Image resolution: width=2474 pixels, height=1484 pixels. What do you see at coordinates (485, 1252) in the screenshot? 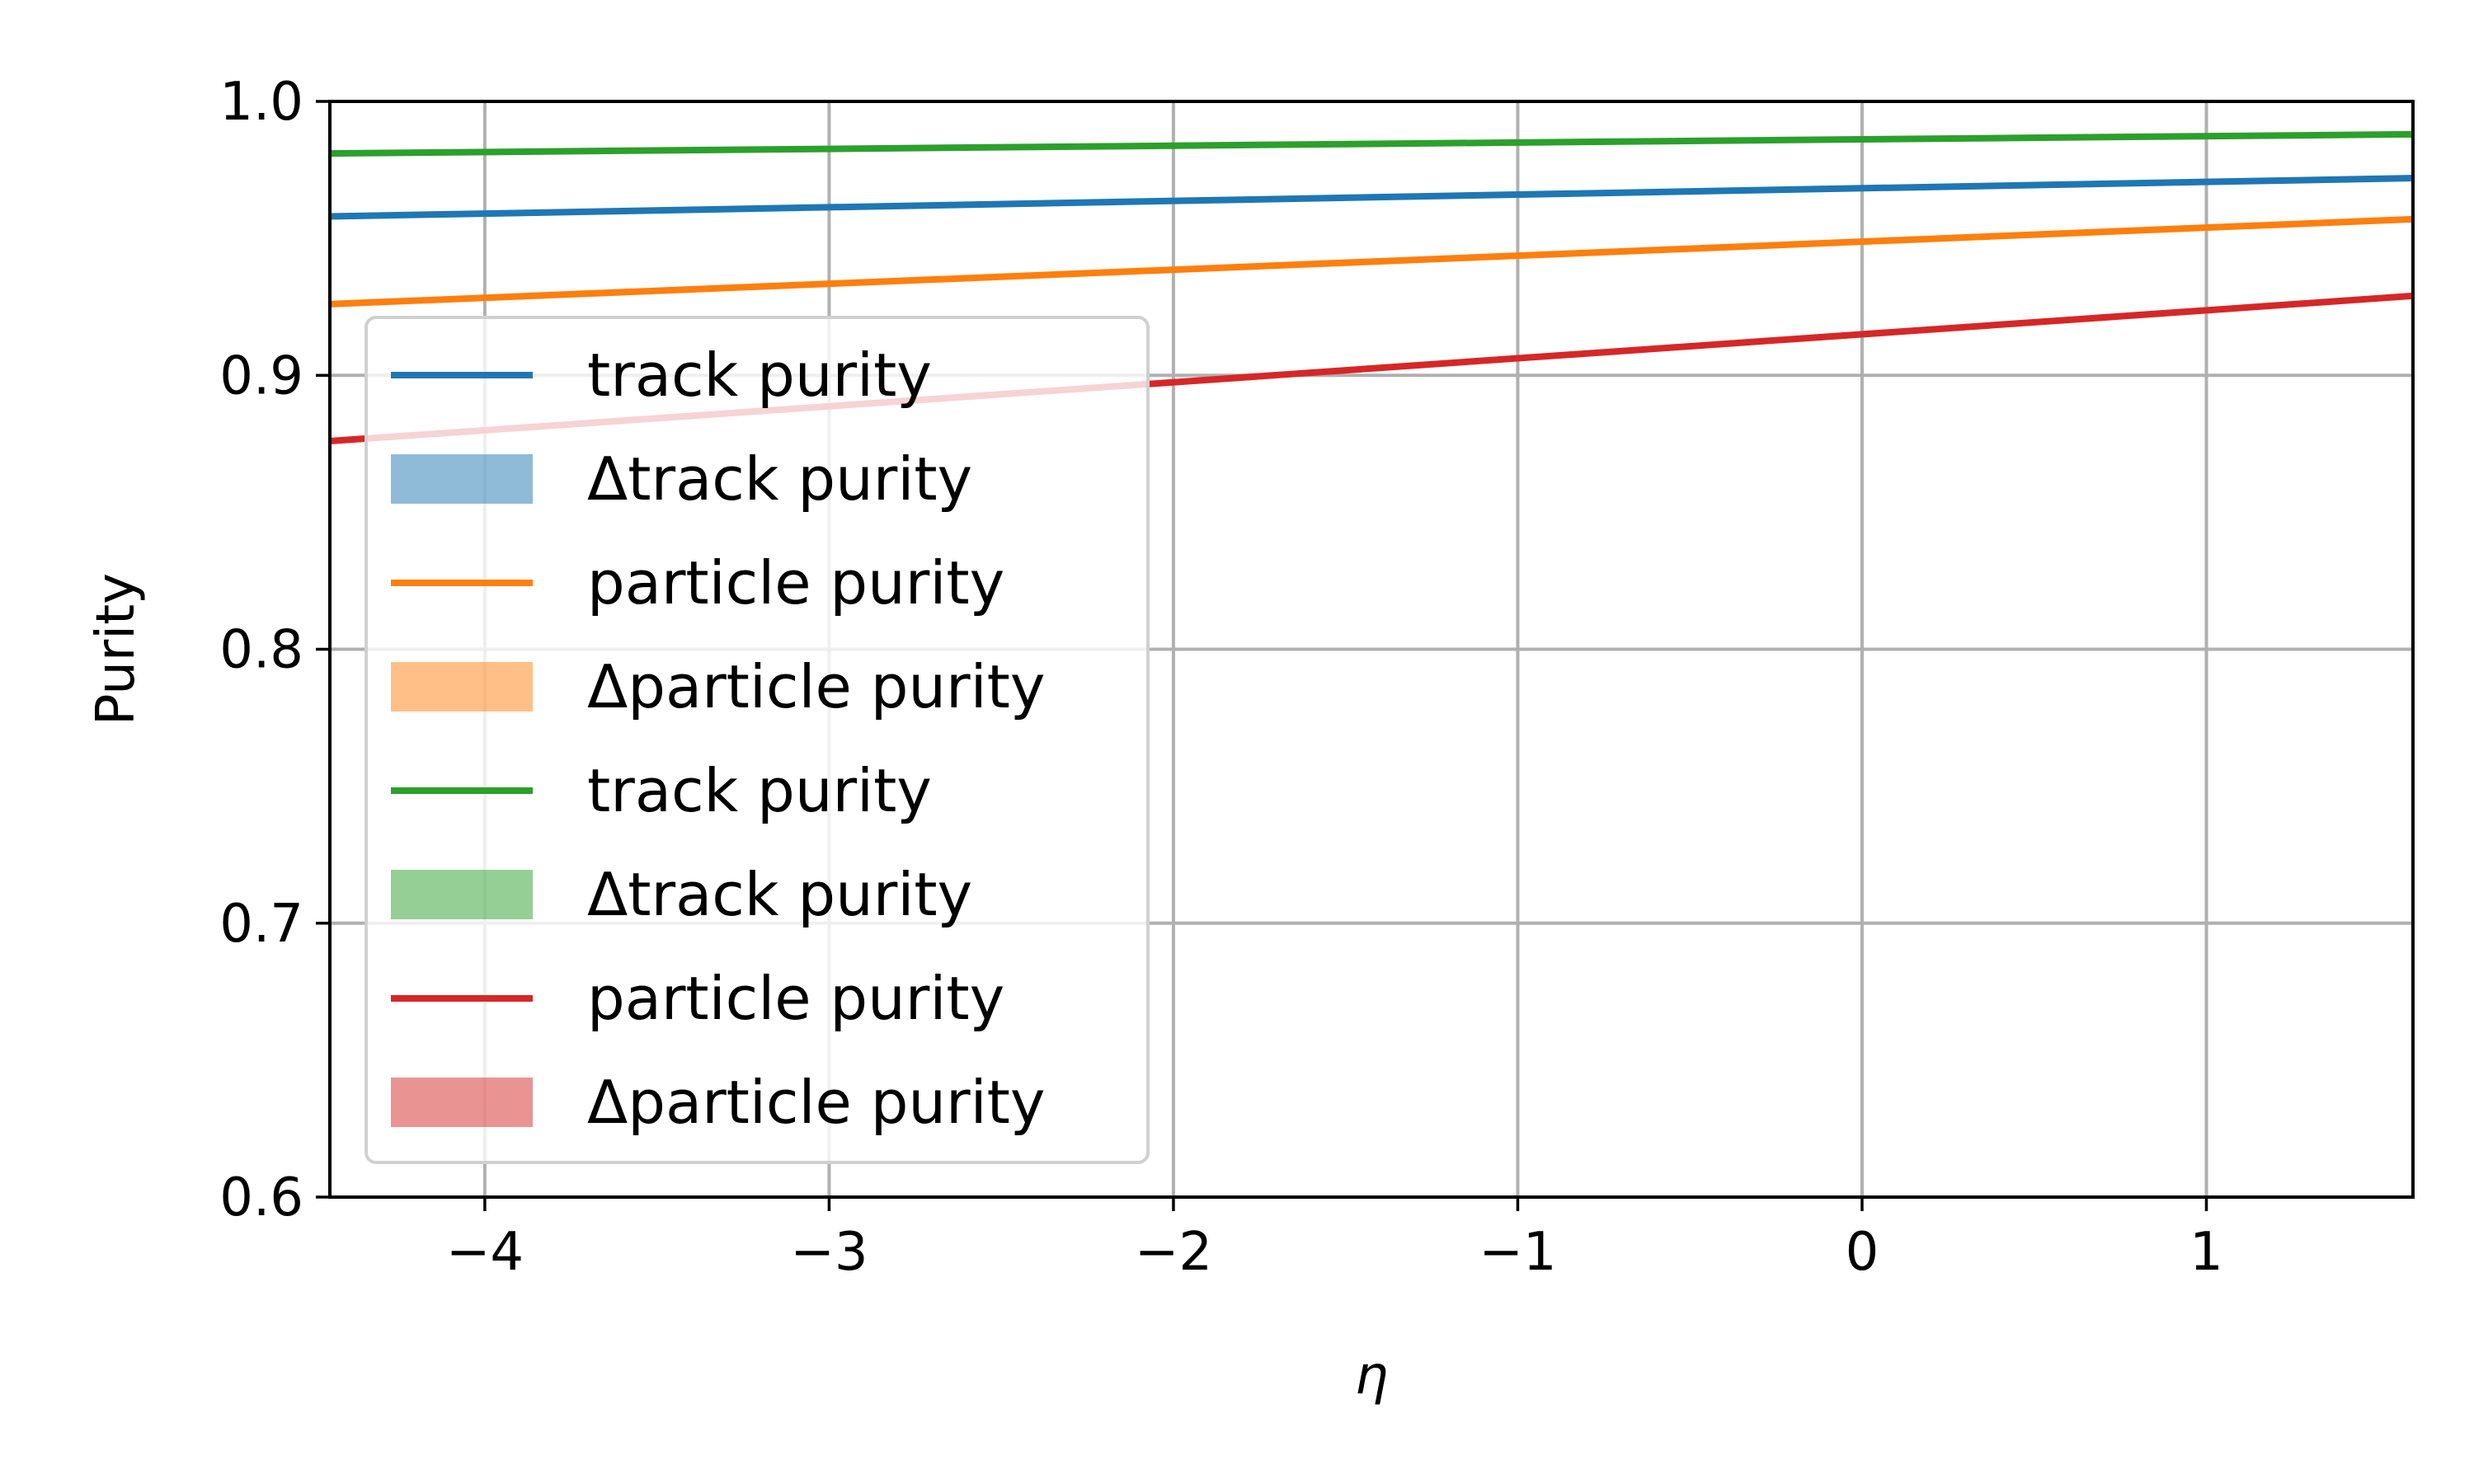
I see `x-tick-label: −4` at bounding box center [485, 1252].